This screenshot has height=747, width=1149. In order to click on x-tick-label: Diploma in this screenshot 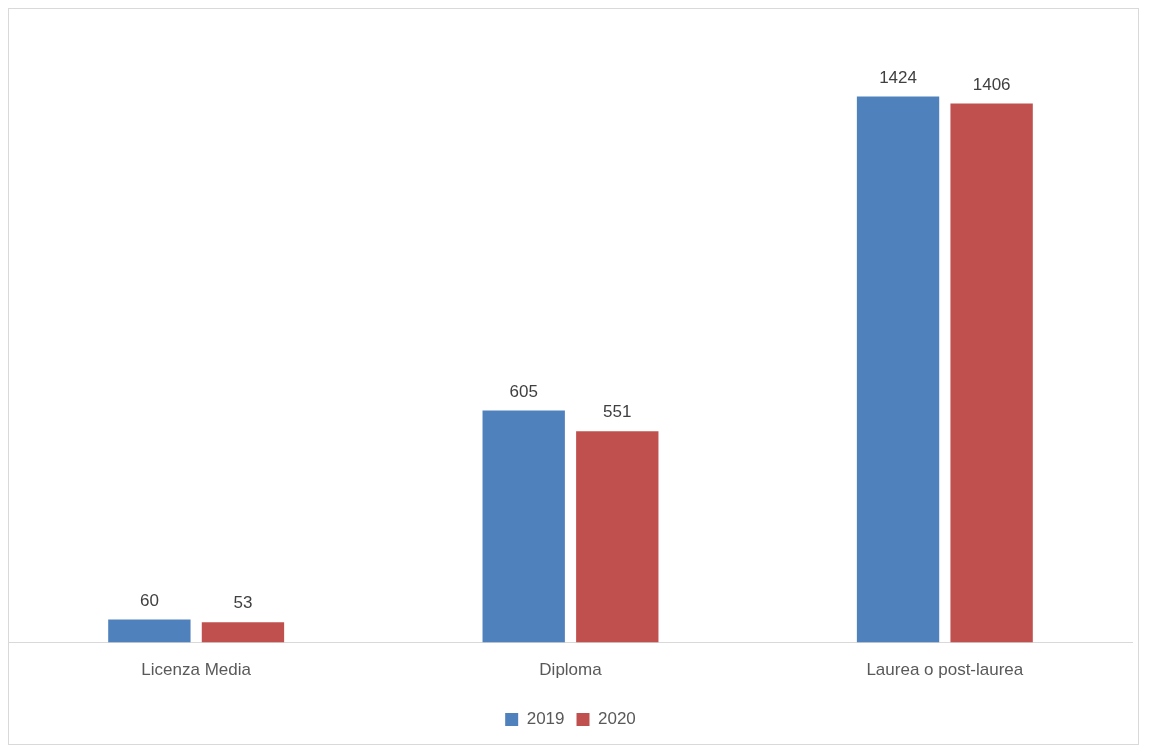, I will do `click(571, 670)`.